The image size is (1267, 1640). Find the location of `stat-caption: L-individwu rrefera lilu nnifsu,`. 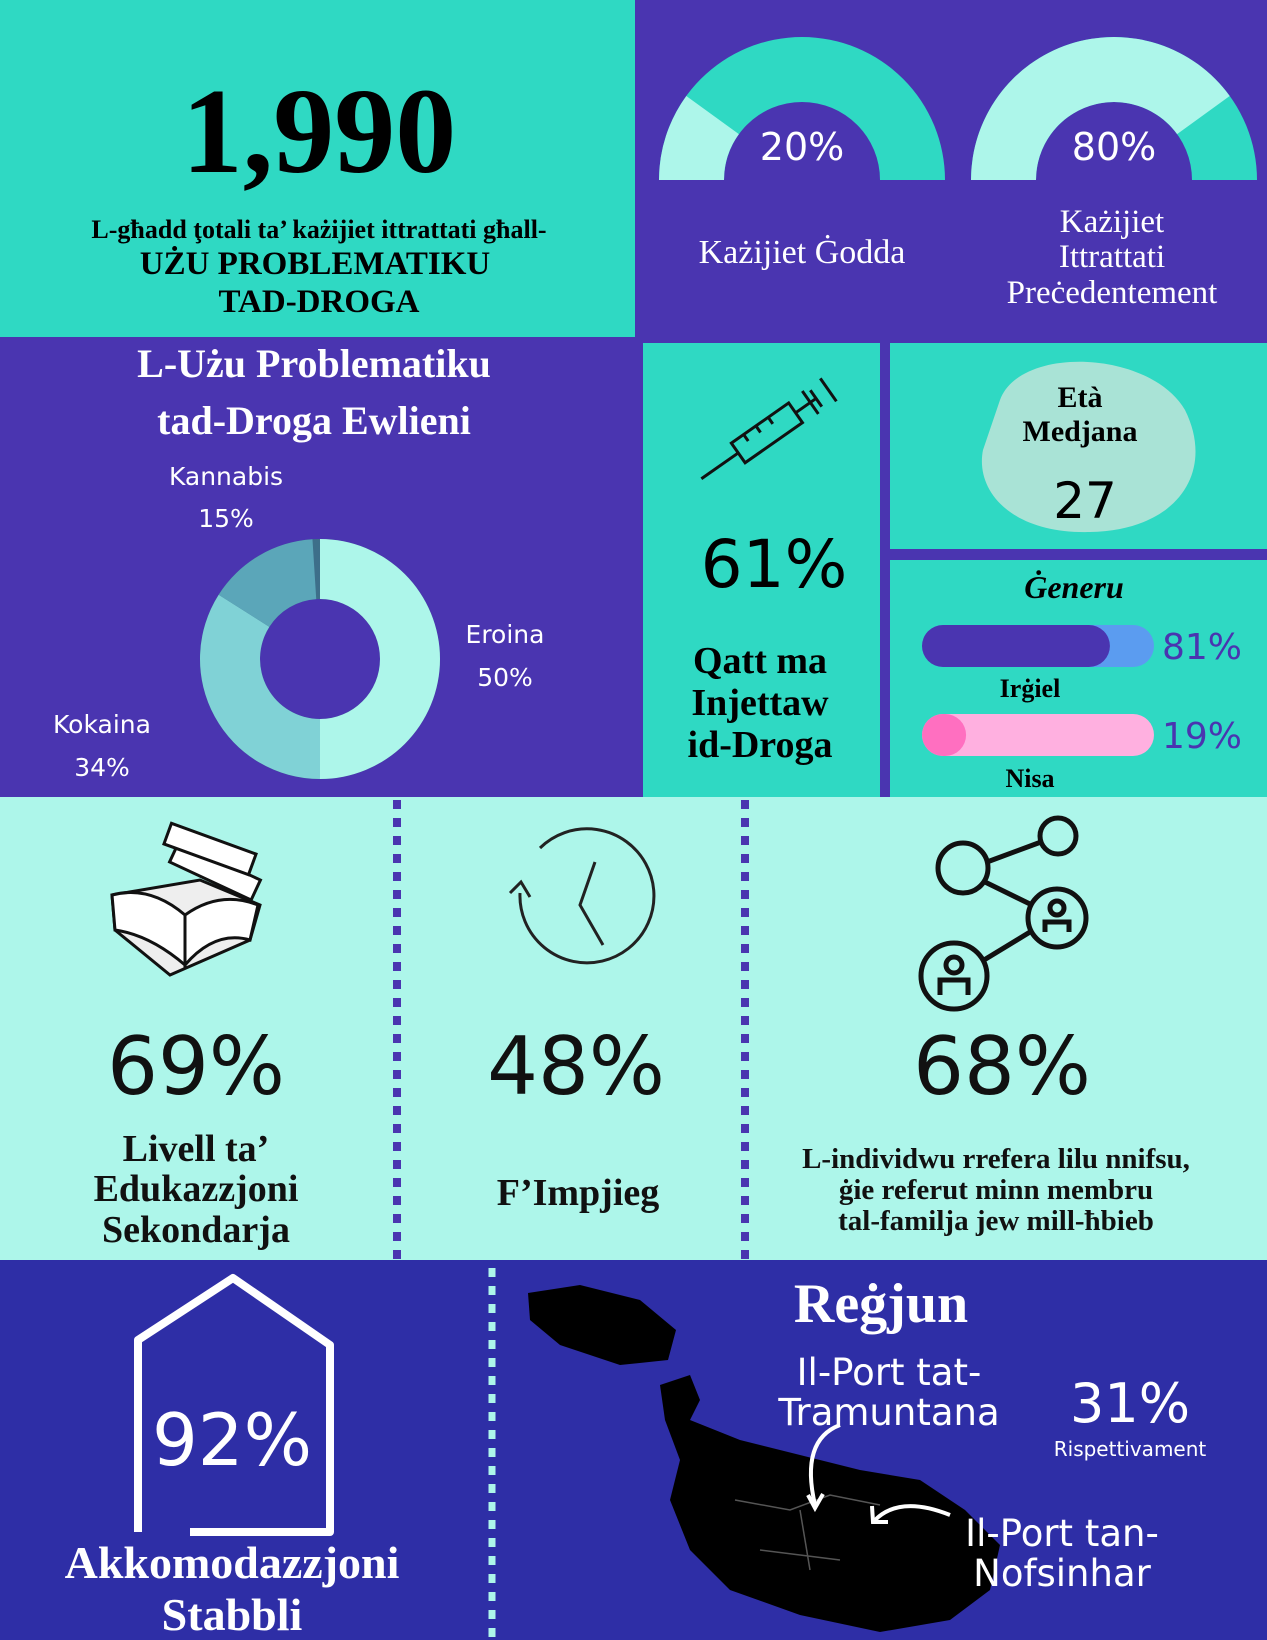

stat-caption: L-individwu rrefera lilu nnifsu, is located at coordinates (996, 1159).